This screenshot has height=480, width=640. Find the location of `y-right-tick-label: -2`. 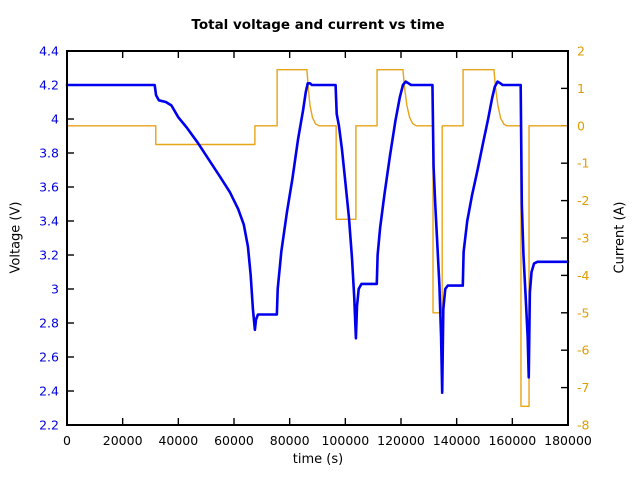

y-right-tick-label: -2 is located at coordinates (583, 200).